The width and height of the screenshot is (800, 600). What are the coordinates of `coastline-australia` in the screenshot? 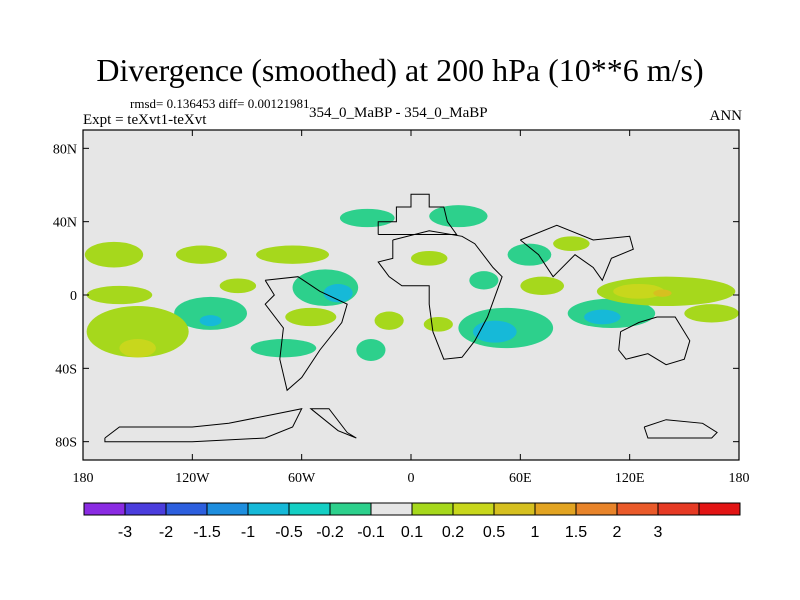 It's located at (654, 341).